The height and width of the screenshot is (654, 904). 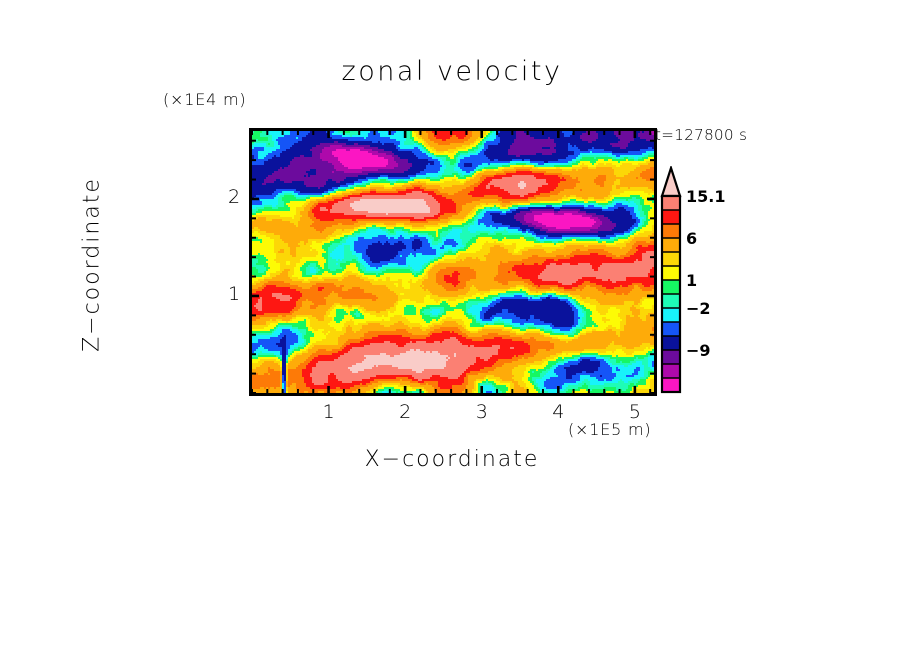 What do you see at coordinates (205, 99) in the screenshot?
I see `z-axis-unit-label: (×1E4 m)` at bounding box center [205, 99].